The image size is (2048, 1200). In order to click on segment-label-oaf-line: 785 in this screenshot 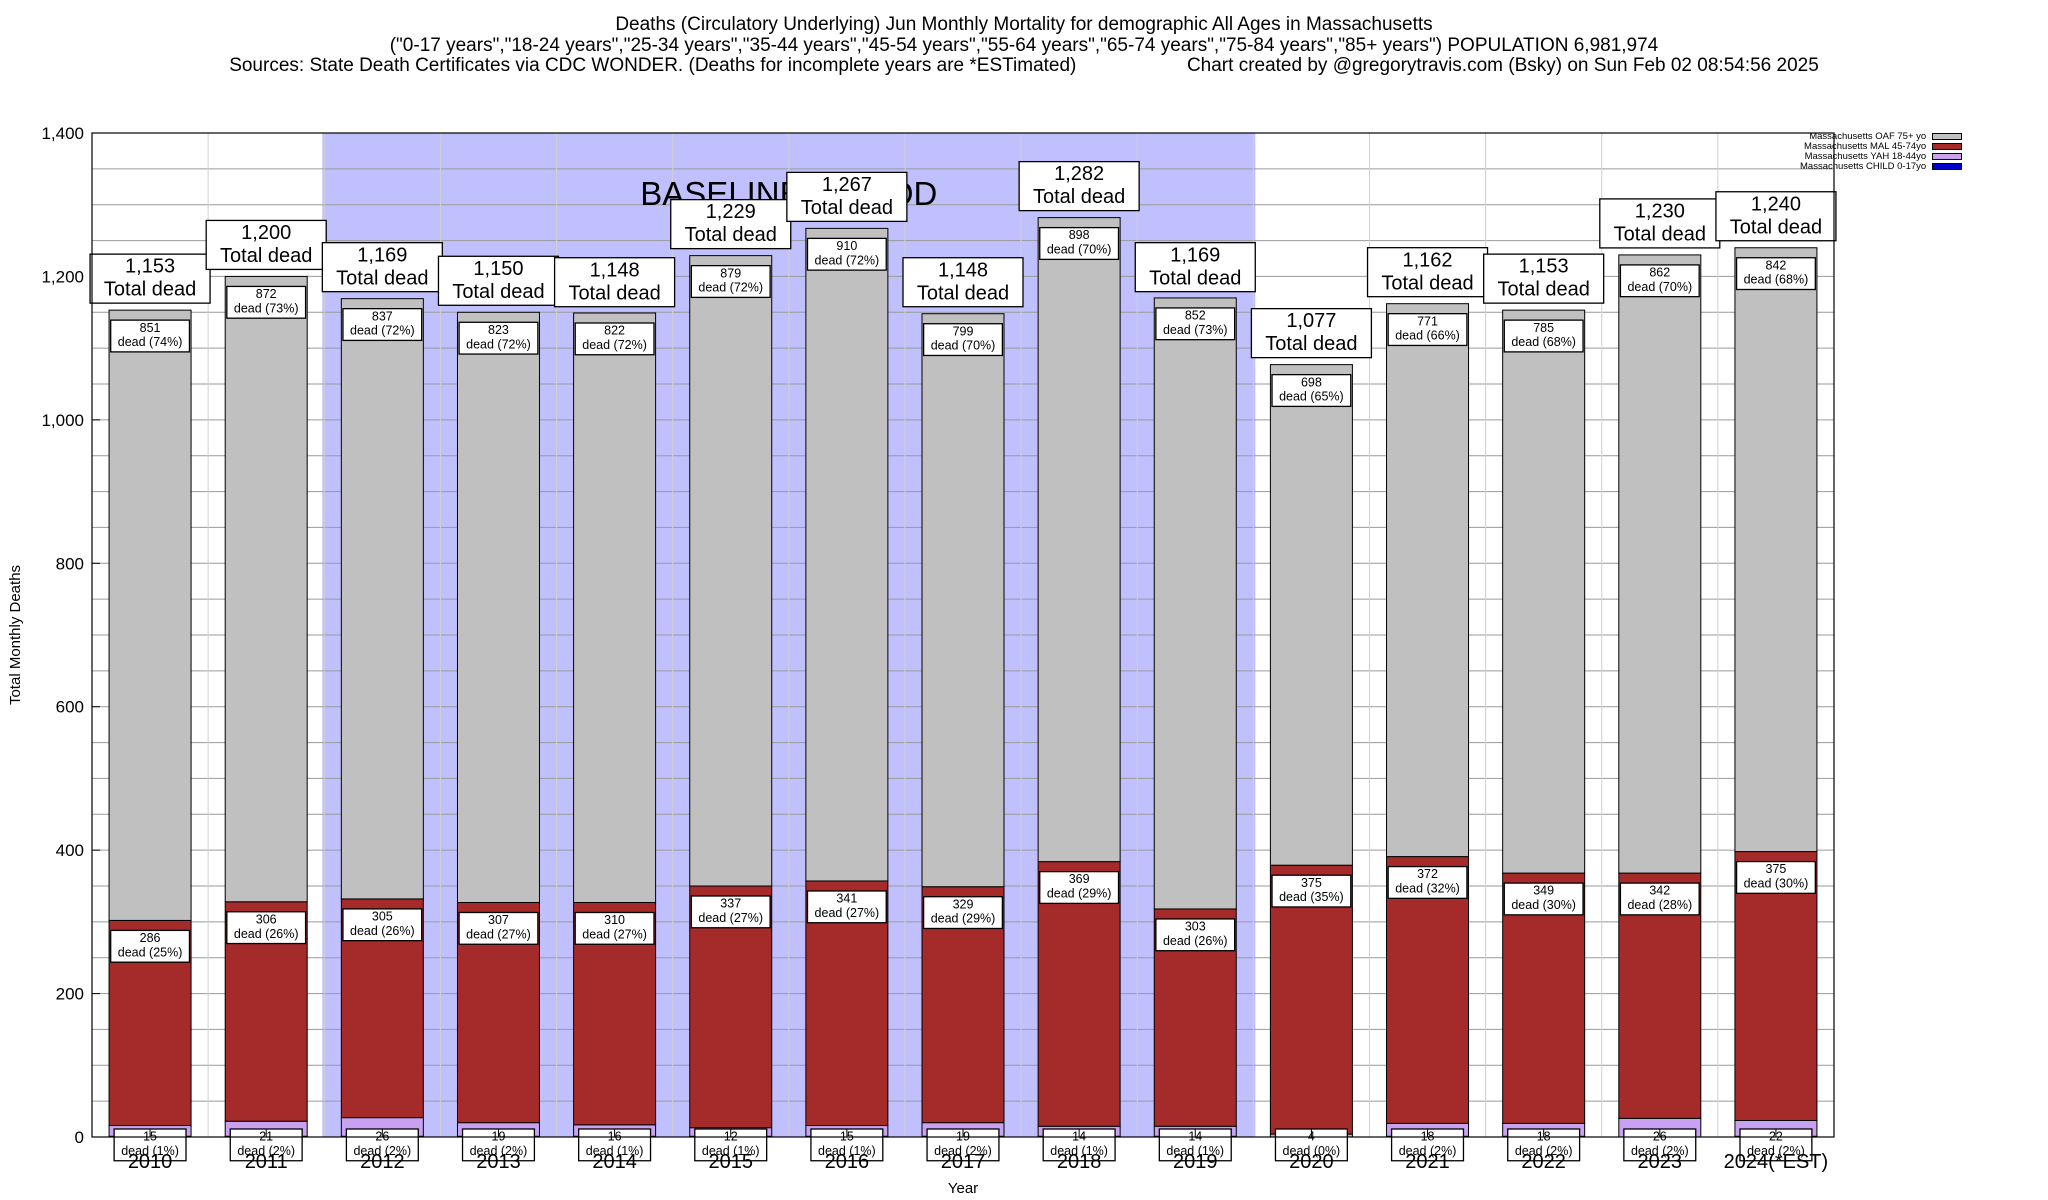, I will do `click(1543, 328)`.